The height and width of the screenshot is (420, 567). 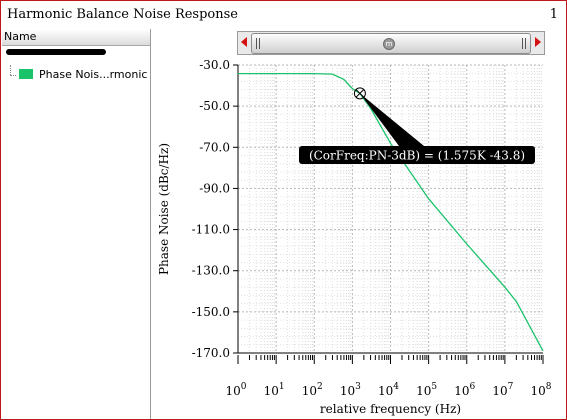 What do you see at coordinates (214, 65) in the screenshot?
I see `y-tick-label: -30.0` at bounding box center [214, 65].